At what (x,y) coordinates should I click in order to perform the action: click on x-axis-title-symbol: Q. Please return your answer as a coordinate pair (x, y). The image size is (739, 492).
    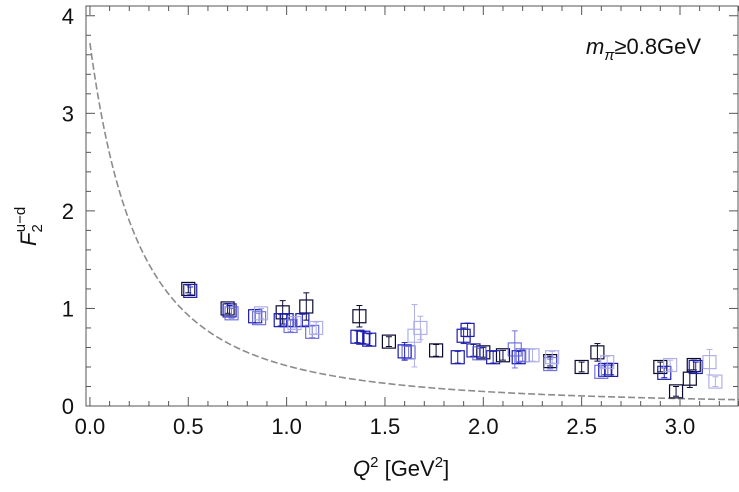
    Looking at the image, I should click on (361, 468).